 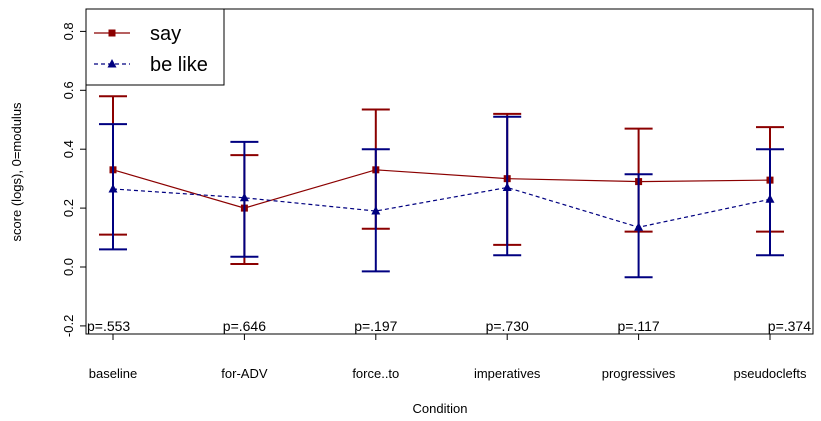 What do you see at coordinates (449, 326) in the screenshot?
I see `annotations: p=.553 p=.646 p=.197 p=.730 p=.117 p=.374` at bounding box center [449, 326].